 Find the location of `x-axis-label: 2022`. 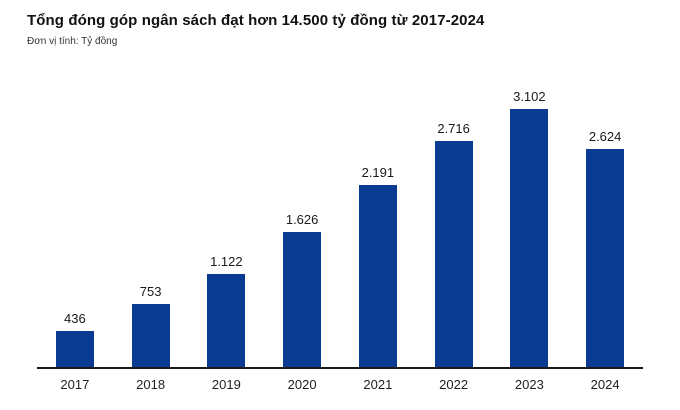

x-axis-label: 2022 is located at coordinates (454, 384).